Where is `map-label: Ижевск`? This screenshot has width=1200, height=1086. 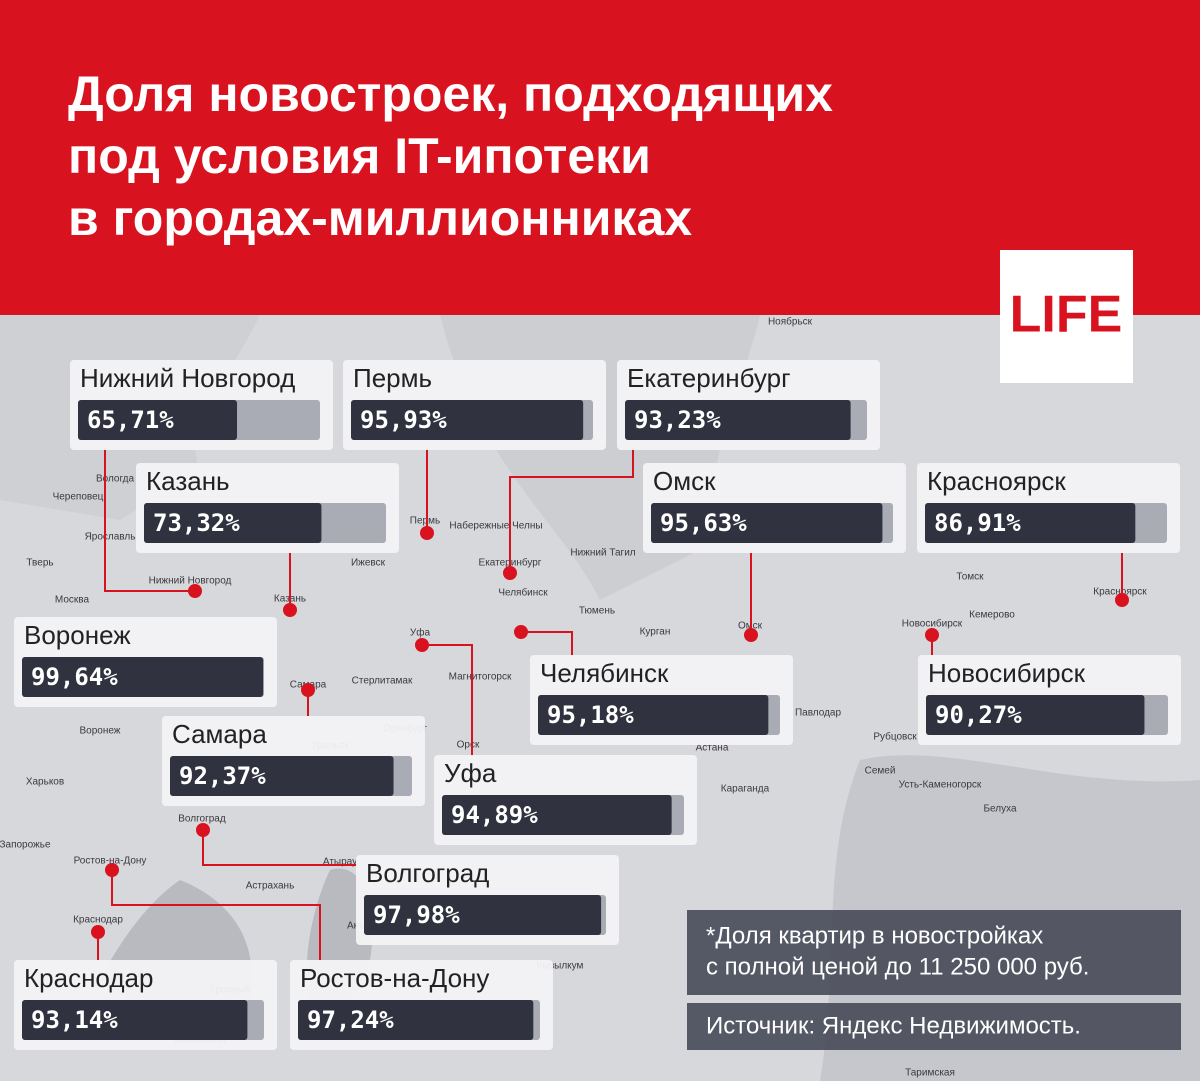
map-label: Ижевск is located at coordinates (368, 563).